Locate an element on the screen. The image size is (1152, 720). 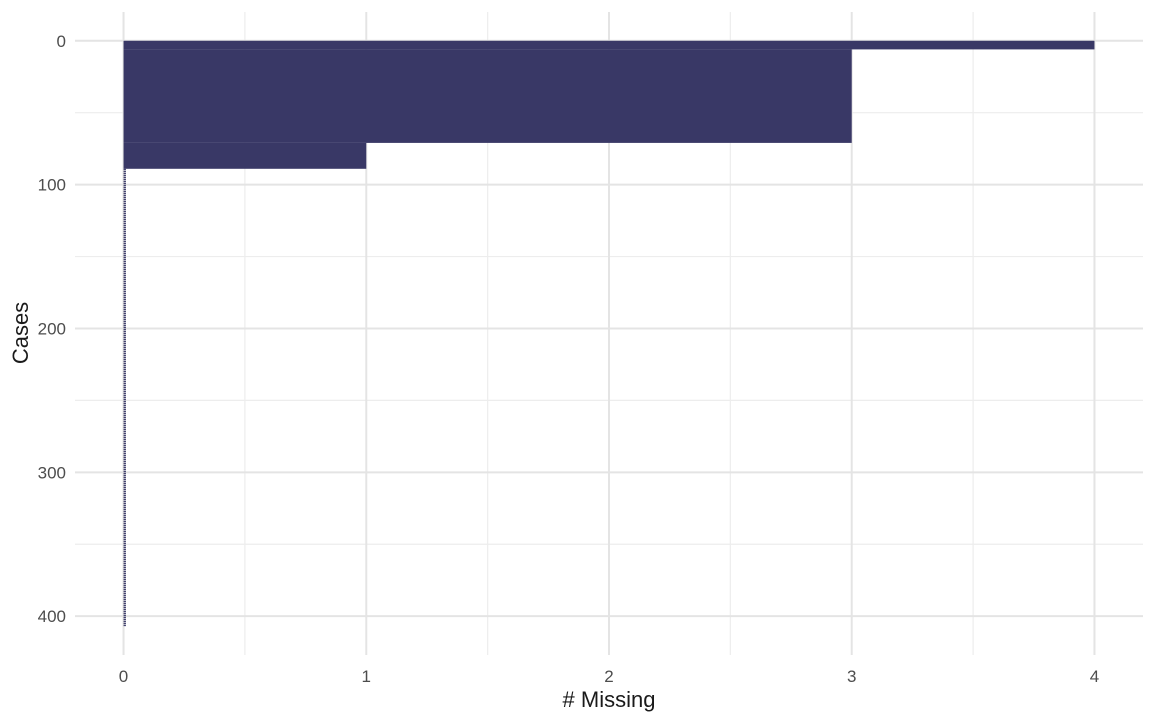
y-axis-title: Cases is located at coordinates (20, 333).